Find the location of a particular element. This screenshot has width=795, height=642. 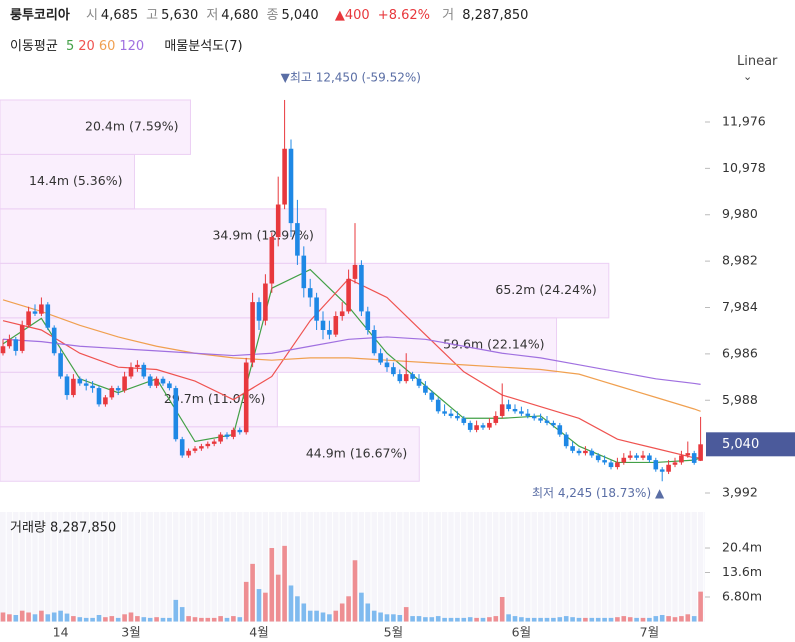

ma-legend-entry: 20 is located at coordinates (86, 46).